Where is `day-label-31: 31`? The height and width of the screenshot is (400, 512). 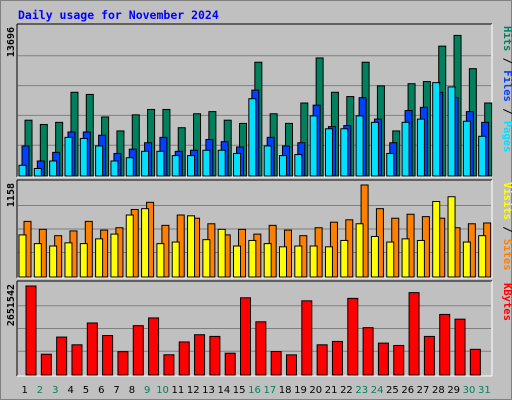
day-label-31: 31 is located at coordinates (484, 390).